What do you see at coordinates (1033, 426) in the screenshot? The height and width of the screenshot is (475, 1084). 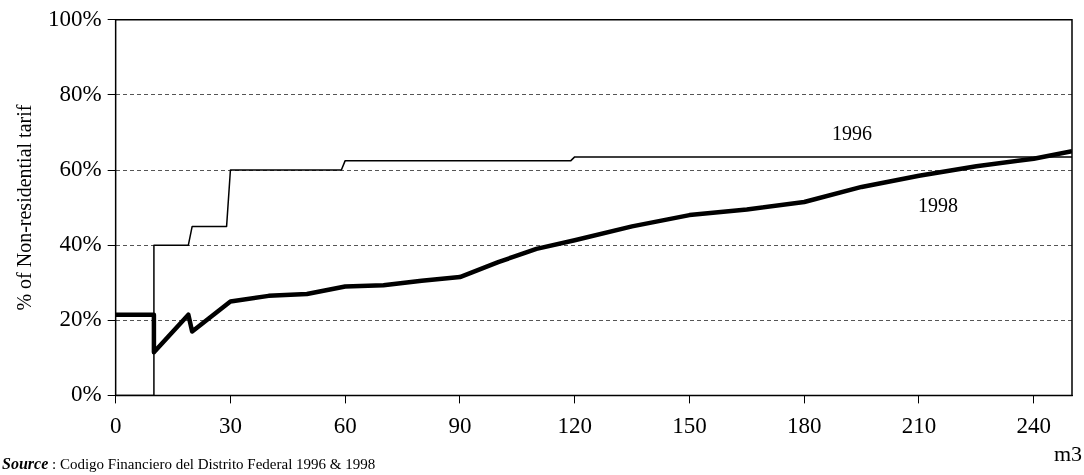 I see `x-tick-label: 240` at bounding box center [1033, 426].